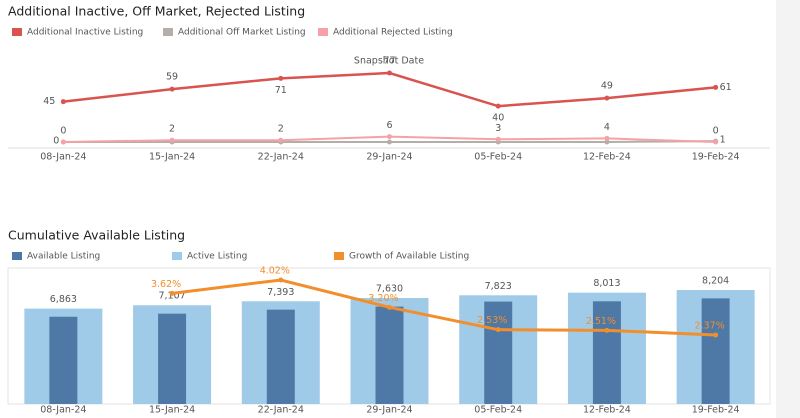  I want to click on legend-label: Growth of Available Listing, so click(409, 257).